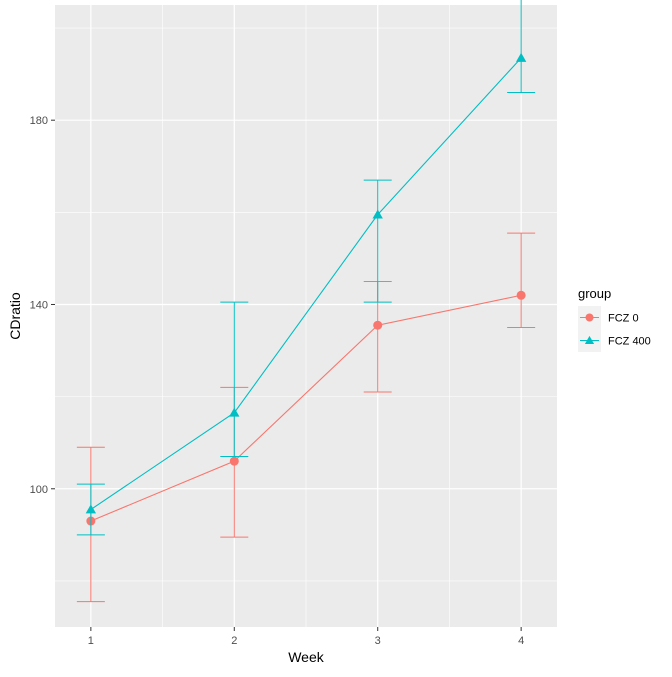 This screenshot has height=677, width=672. I want to click on legend-item: FCZ 0, so click(608, 317).